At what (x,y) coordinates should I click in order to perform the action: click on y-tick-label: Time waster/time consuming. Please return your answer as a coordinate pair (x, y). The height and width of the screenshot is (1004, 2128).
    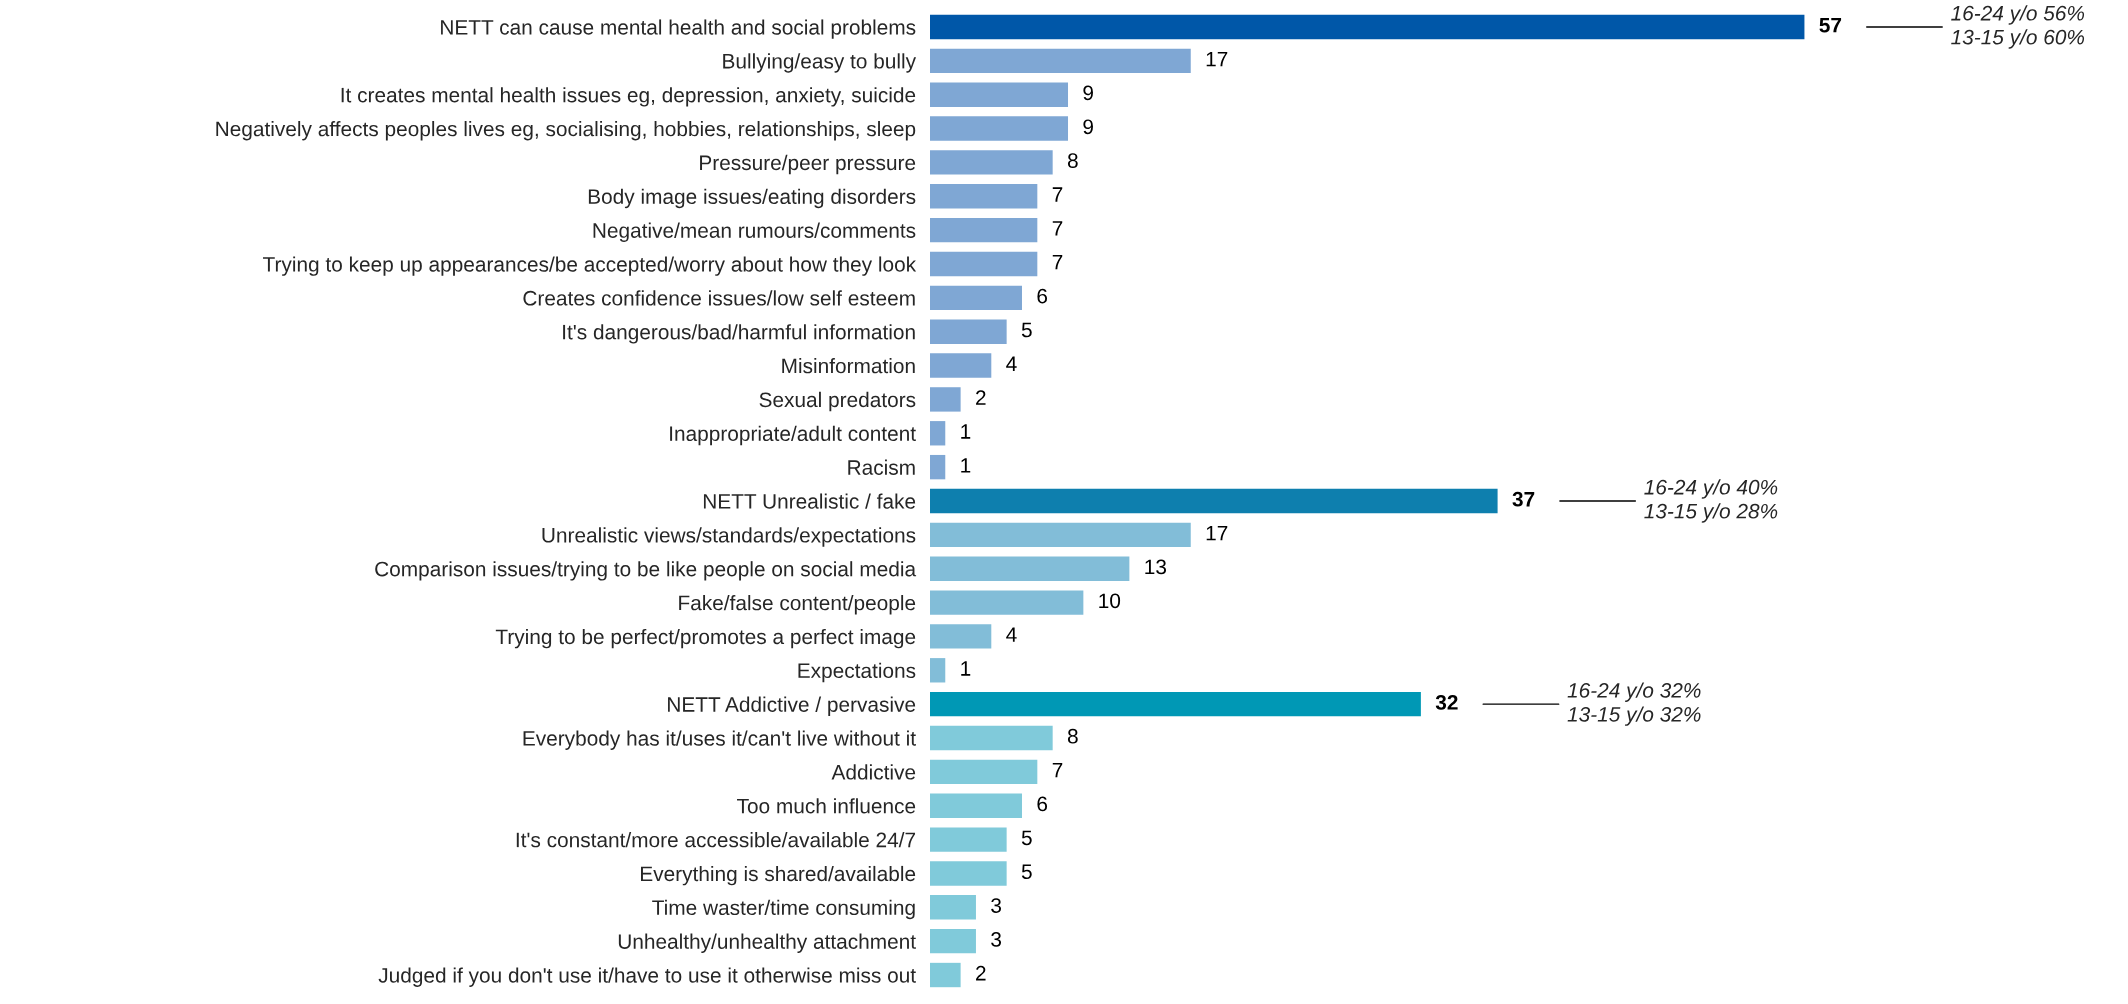
    Looking at the image, I should click on (783, 909).